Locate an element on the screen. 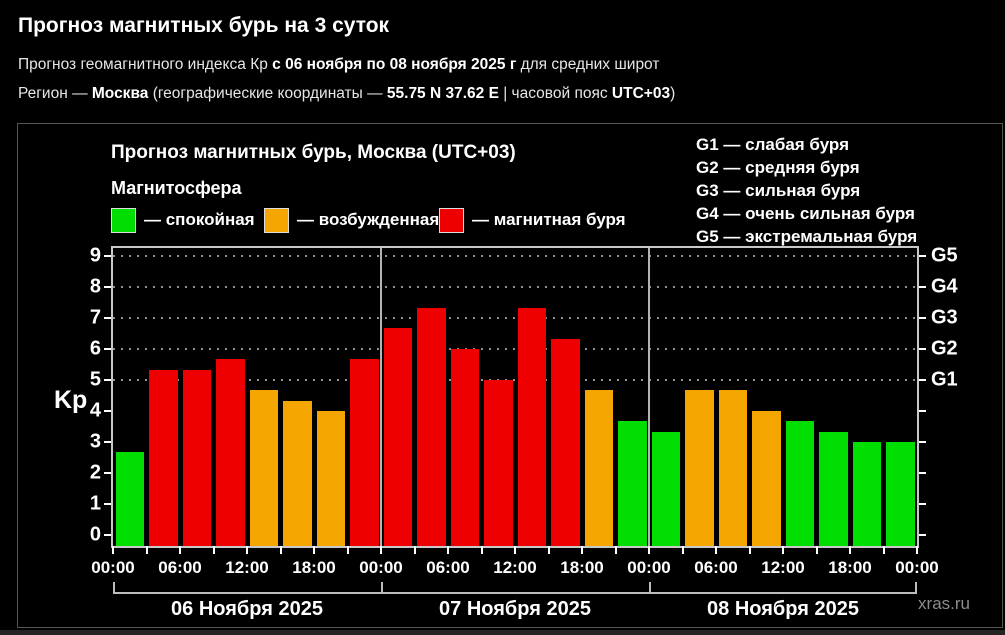 The image size is (1005, 635). timezone-value: UTC+03 is located at coordinates (641, 93).